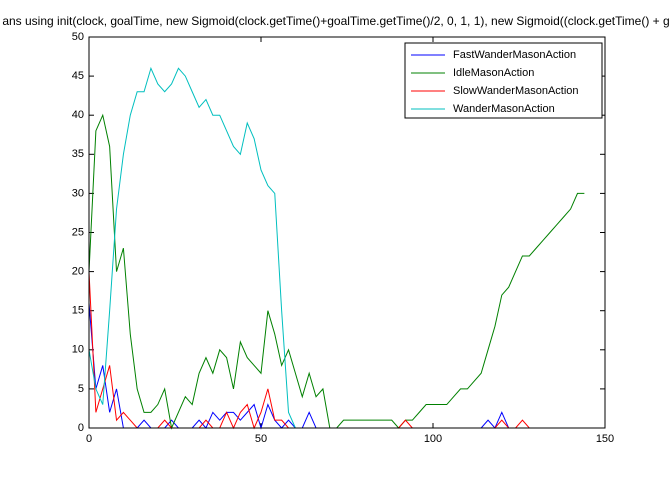  I want to click on x-tick-label: 150, so click(605, 439).